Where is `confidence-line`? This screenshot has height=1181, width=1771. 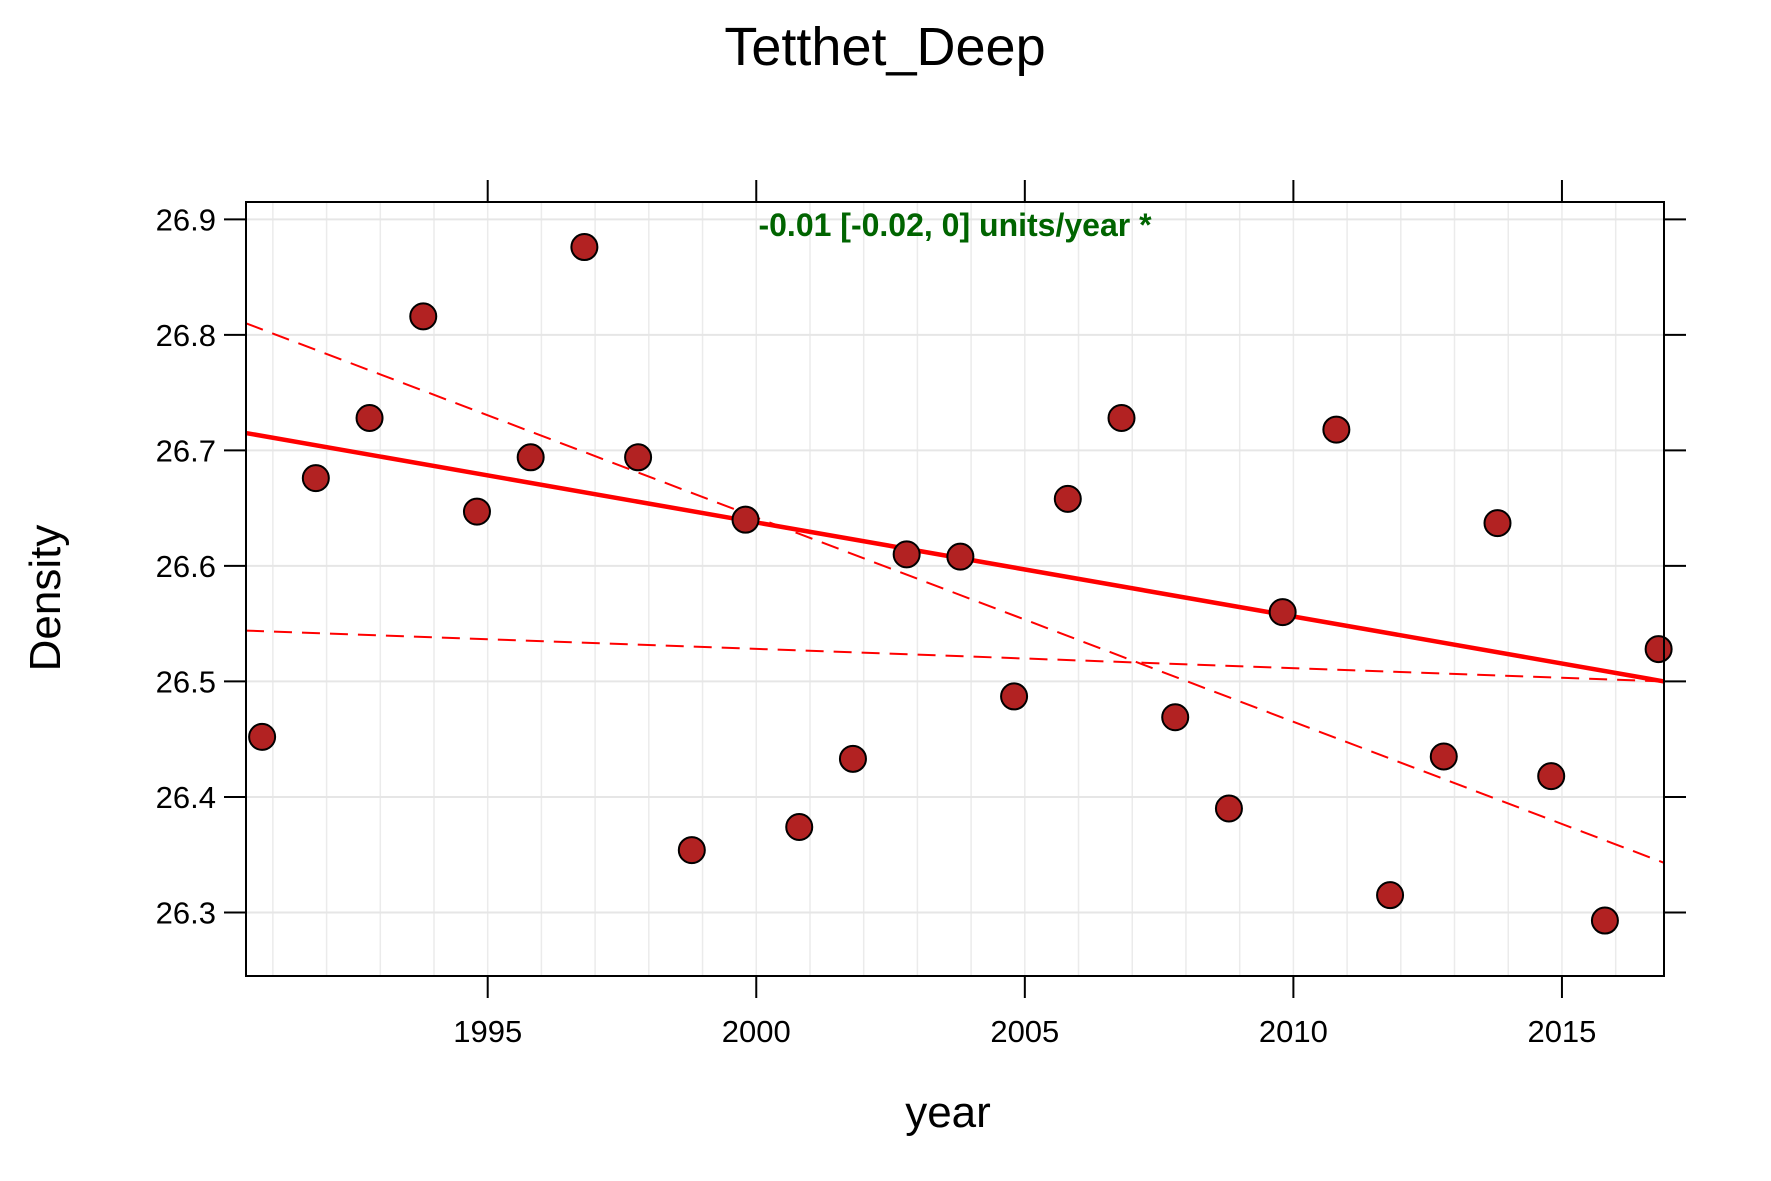 confidence-line is located at coordinates (955, 656).